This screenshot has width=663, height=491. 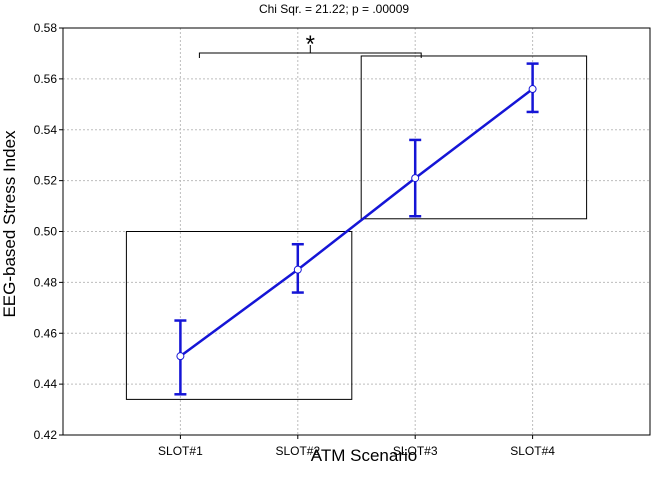 I want to click on significance-star: *, so click(x=310, y=44).